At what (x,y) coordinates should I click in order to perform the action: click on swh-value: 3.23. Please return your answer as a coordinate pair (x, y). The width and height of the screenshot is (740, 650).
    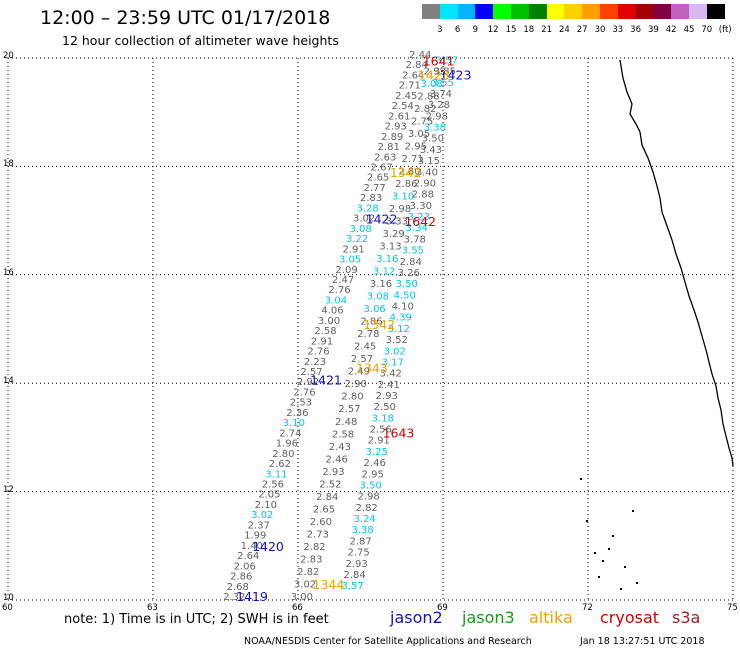
    Looking at the image, I should click on (419, 217).